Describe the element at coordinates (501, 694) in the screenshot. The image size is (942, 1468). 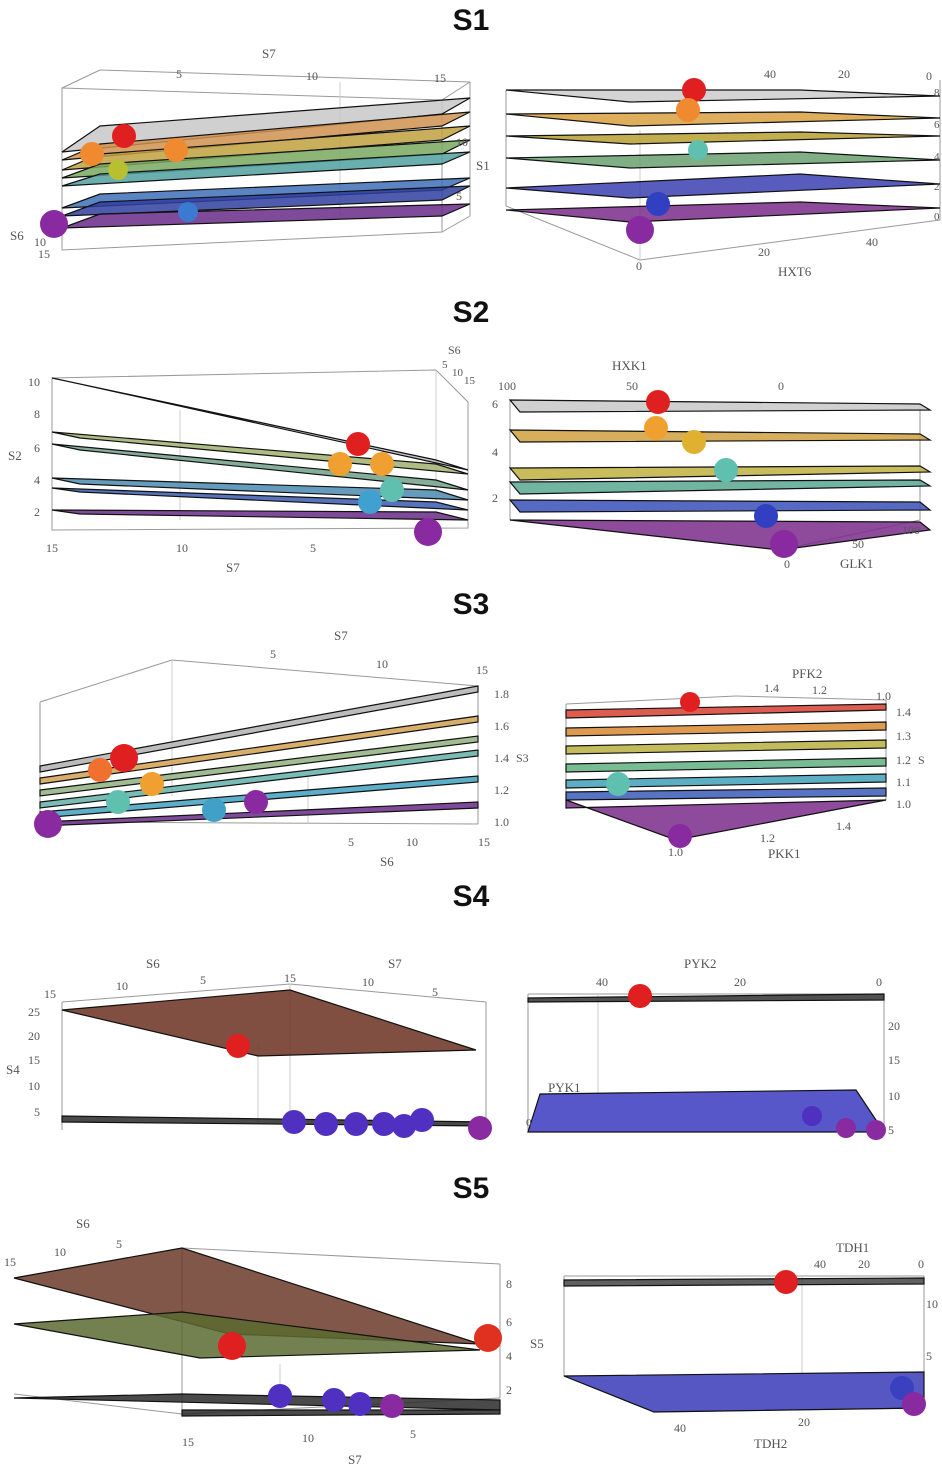
I see `tick-label: 1.8` at that location.